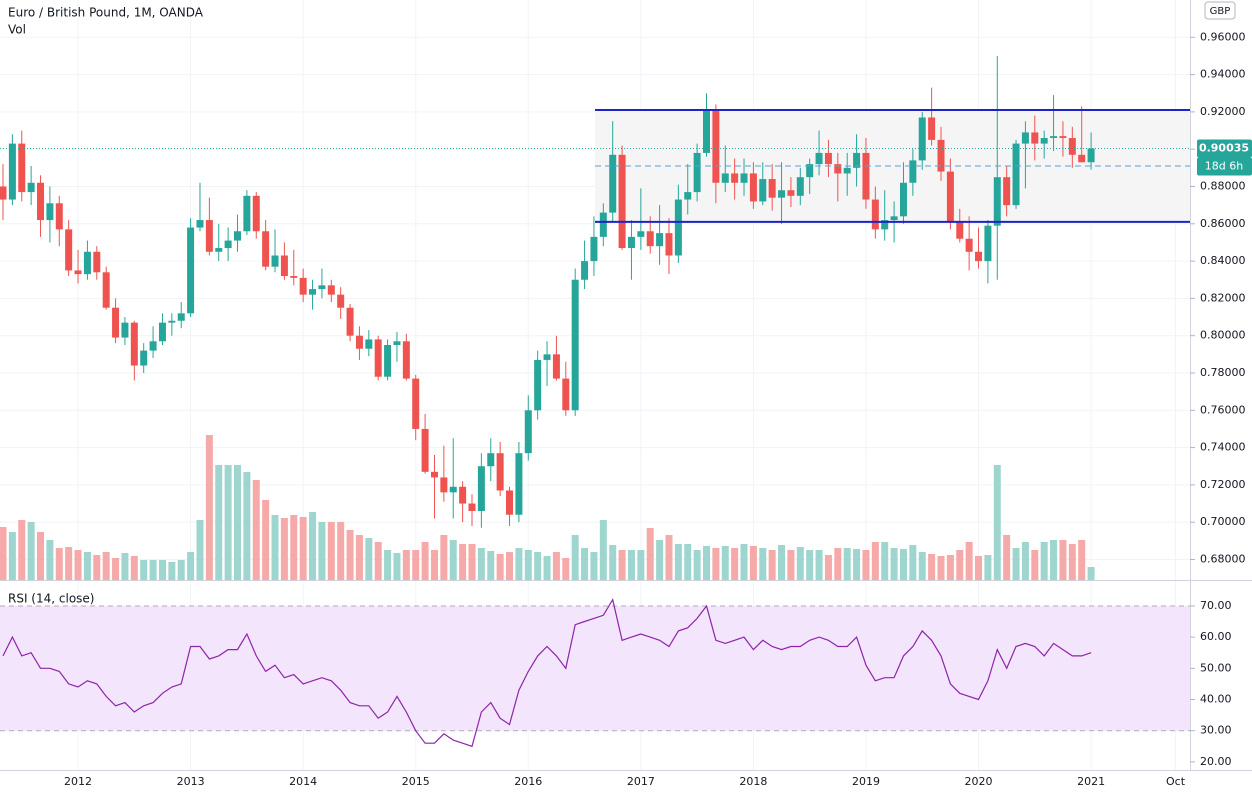 This screenshot has width=1252, height=794. Describe the element at coordinates (528, 781) in the screenshot. I see `x-tick-label: 2016` at that location.